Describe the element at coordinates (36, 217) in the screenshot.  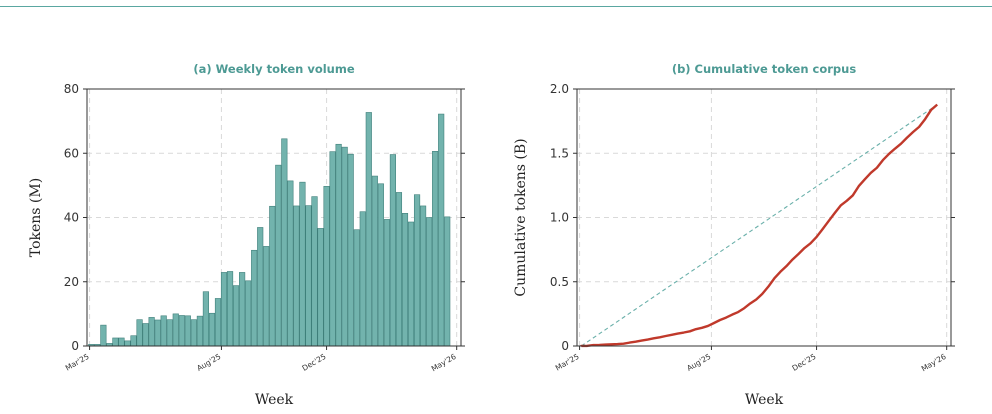
I see `y-axis-label: Tokens (M)` at that location.